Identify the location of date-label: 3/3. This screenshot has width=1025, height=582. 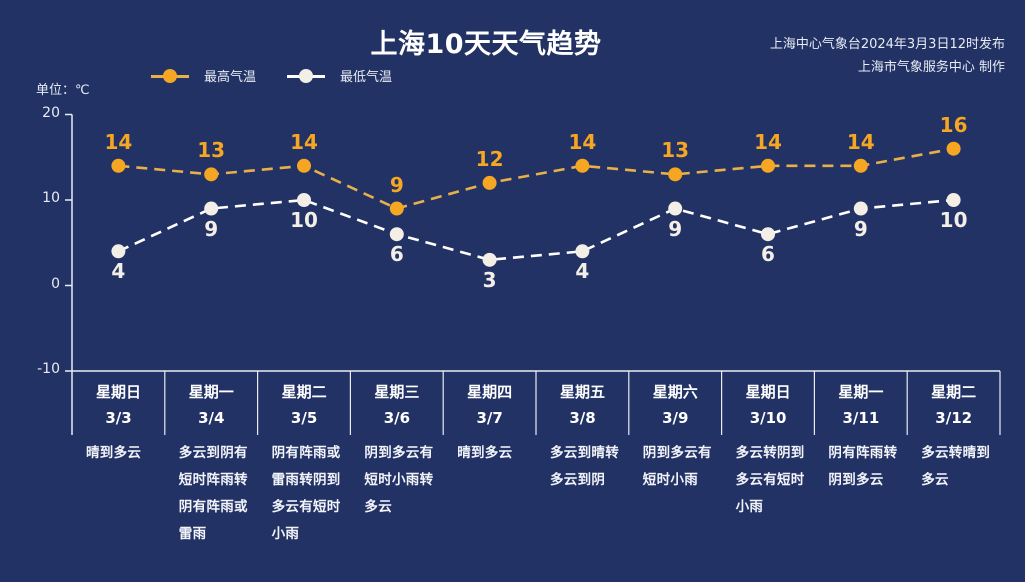
(118, 418).